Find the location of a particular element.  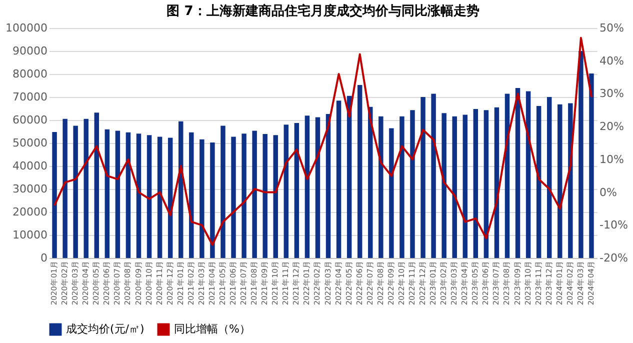

y-tick-label: 20000 is located at coordinates (30, 212).